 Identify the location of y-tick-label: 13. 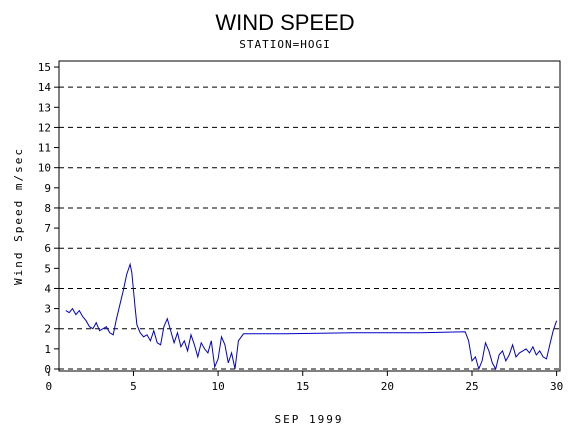
(44, 107).